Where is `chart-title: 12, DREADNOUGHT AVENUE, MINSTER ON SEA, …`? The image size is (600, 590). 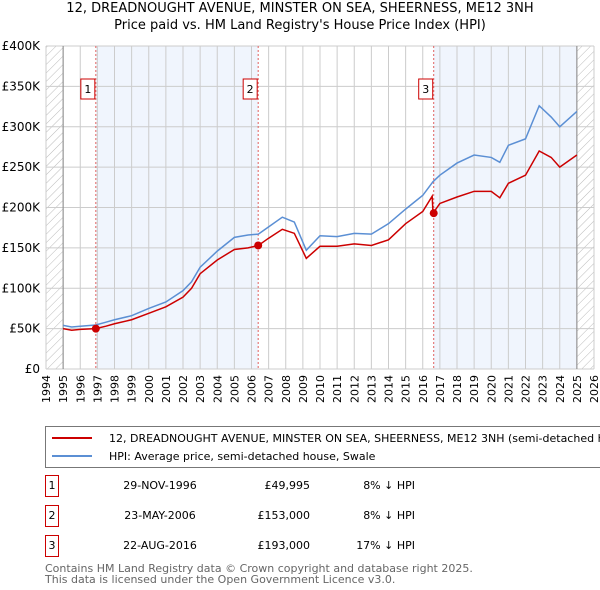 chart-title: 12, DREADNOUGHT AVENUE, MINSTER ON SEA, … is located at coordinates (300, 8).